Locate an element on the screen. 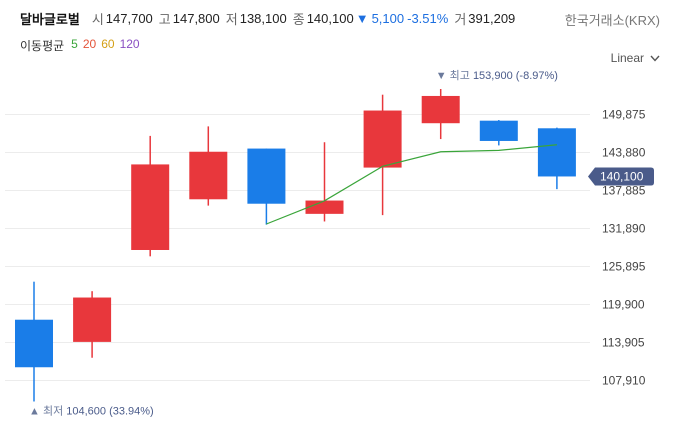 This screenshot has width=680, height=422. scale-selector: Linear is located at coordinates (635, 58).